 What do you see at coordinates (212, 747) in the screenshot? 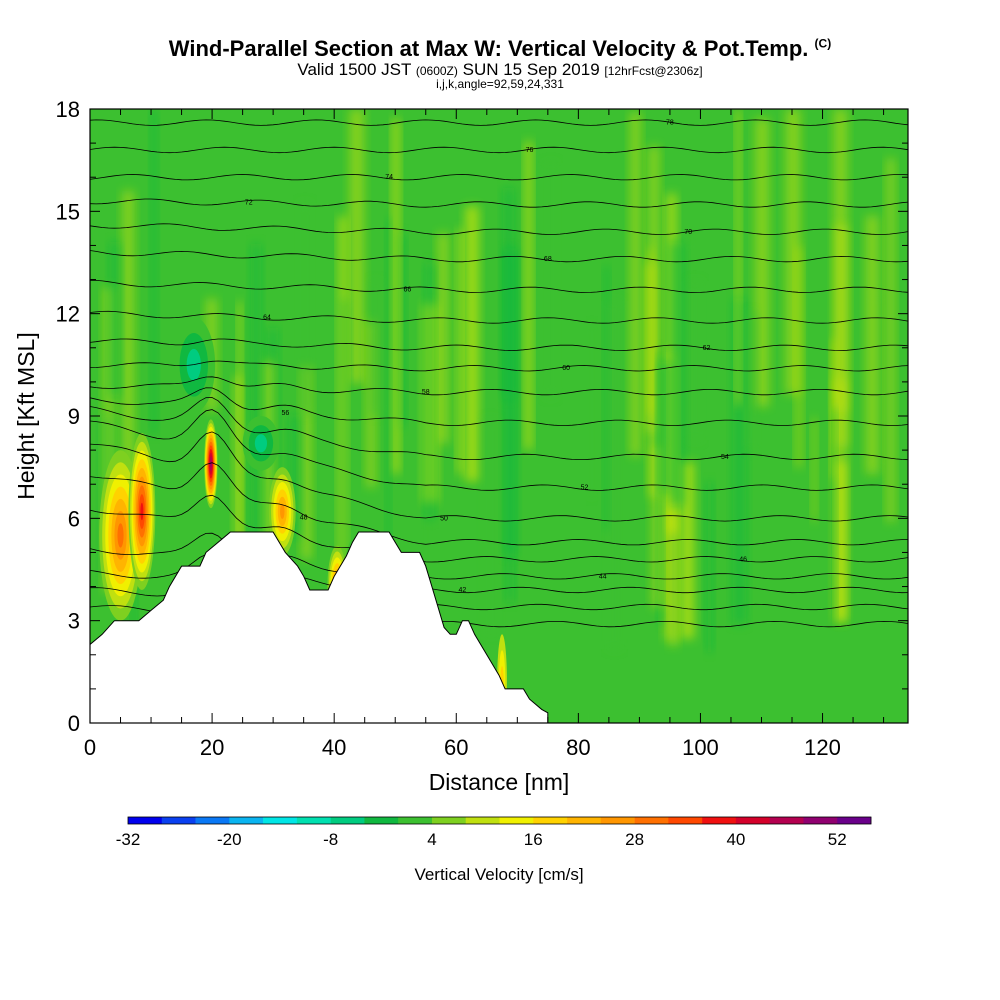
I see `x-tick-label: 20` at bounding box center [212, 747].